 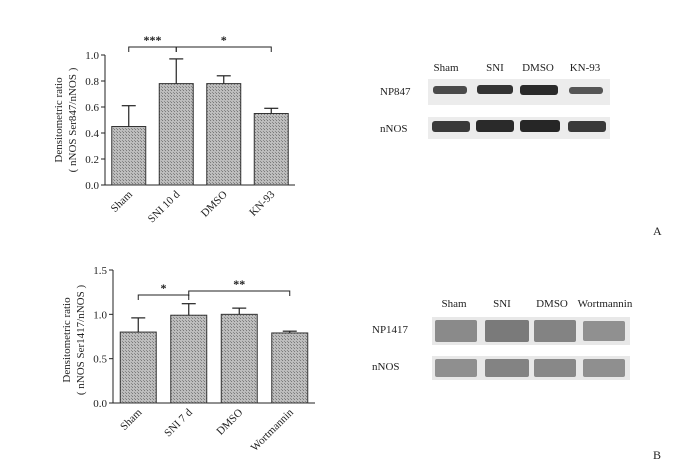 What do you see at coordinates (81, 340) in the screenshot?
I see `y-axis-label-line2: ( nNOS Ser1417/nNOS )` at bounding box center [81, 340].